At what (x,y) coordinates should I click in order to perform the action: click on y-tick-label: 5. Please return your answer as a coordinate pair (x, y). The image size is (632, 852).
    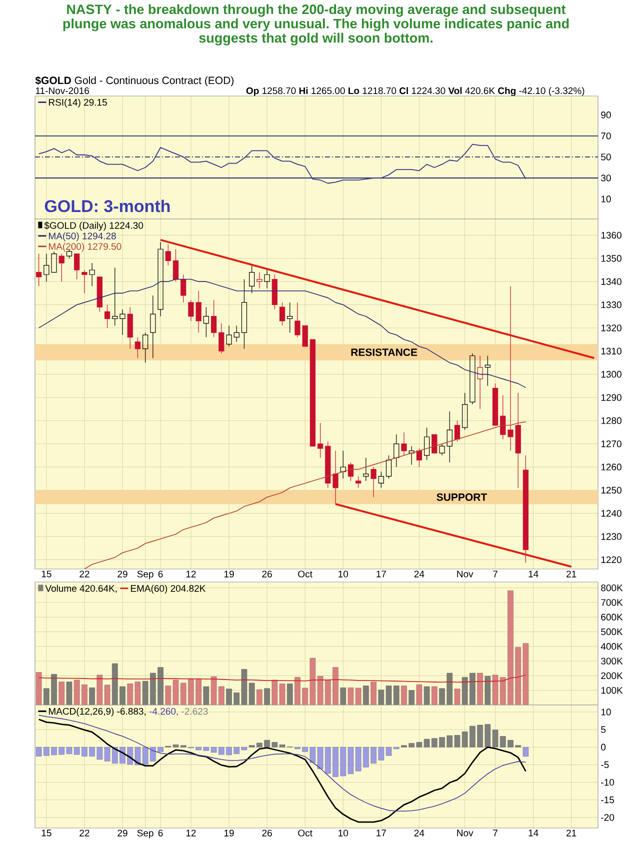
    Looking at the image, I should click on (603, 729).